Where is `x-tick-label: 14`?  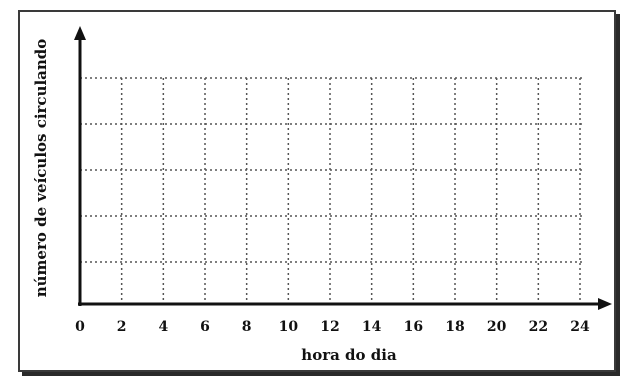 x-tick-label: 14 is located at coordinates (372, 327).